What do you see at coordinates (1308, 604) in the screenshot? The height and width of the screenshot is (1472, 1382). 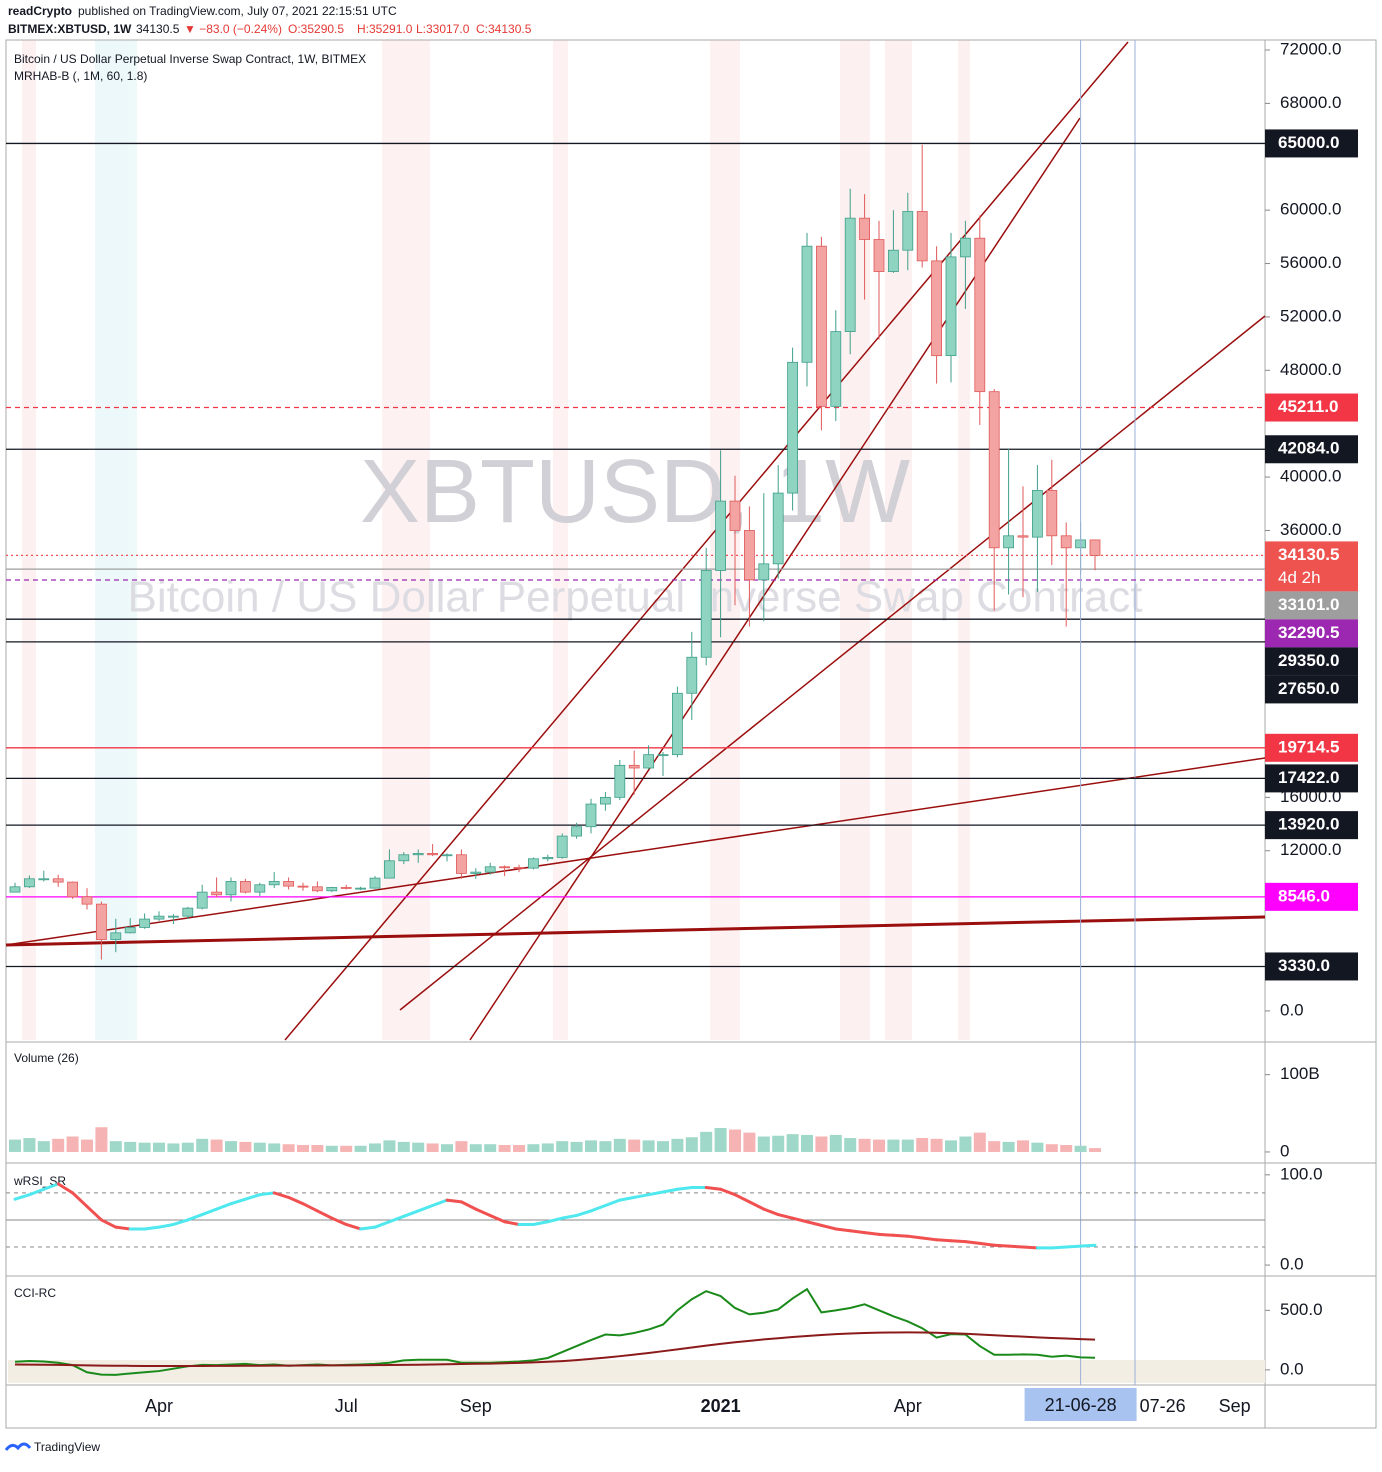 I see `level-label: 33101.0` at bounding box center [1308, 604].